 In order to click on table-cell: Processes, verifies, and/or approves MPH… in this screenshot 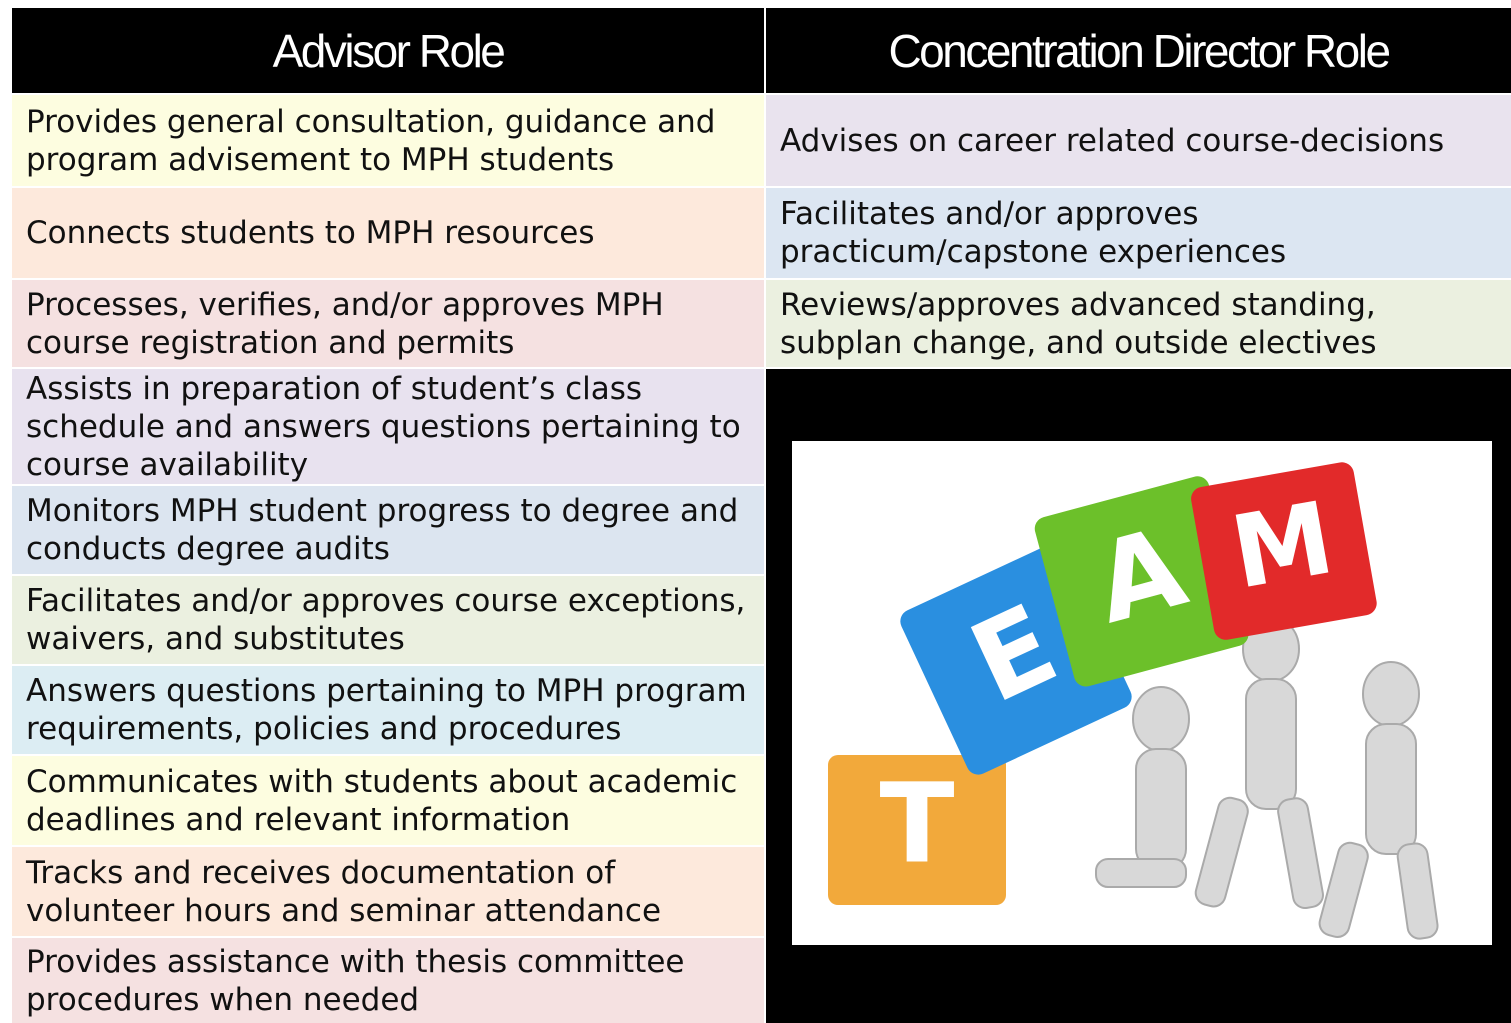, I will do `click(388, 323)`.